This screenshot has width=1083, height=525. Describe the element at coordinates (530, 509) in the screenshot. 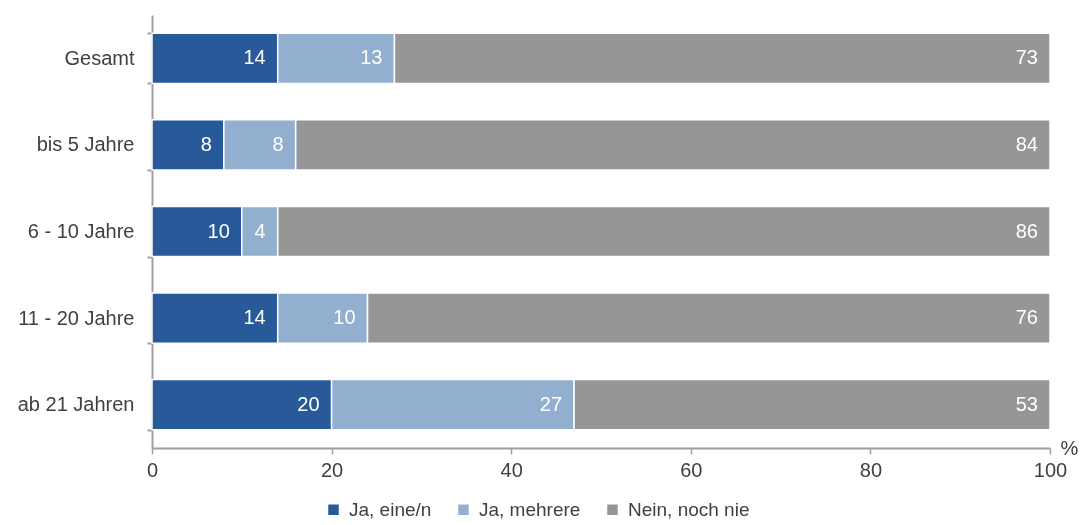

I see `legend-label: Ja, mehrere` at that location.